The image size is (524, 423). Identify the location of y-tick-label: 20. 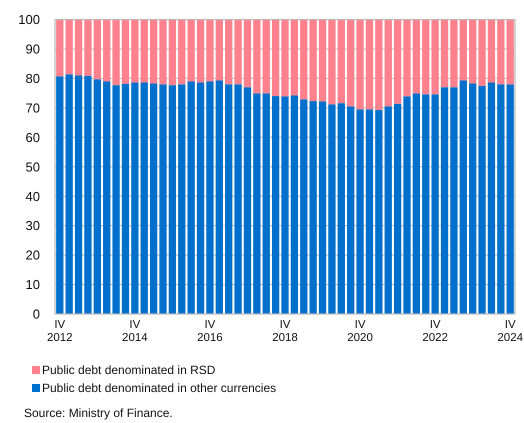
(33, 255).